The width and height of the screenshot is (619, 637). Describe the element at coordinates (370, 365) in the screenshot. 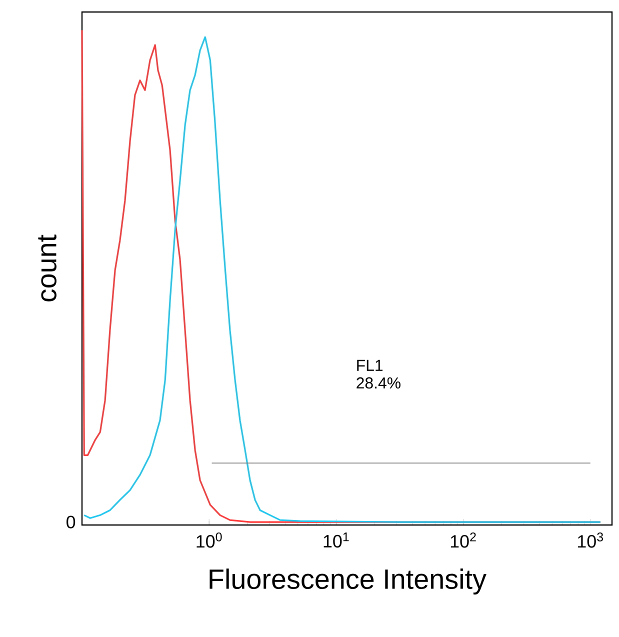

I see `annotation: FL1` at that location.